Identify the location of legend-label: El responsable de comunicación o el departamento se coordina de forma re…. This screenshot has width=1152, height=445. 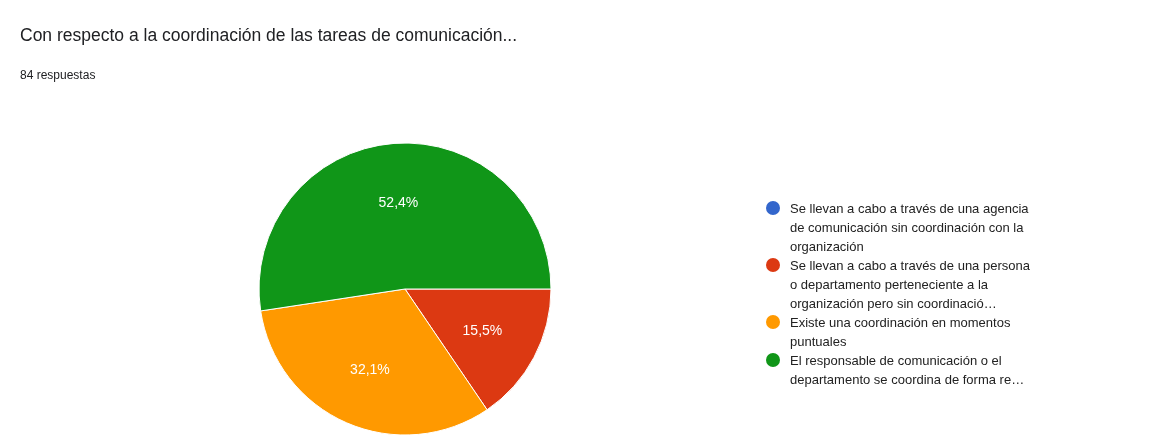
(907, 369).